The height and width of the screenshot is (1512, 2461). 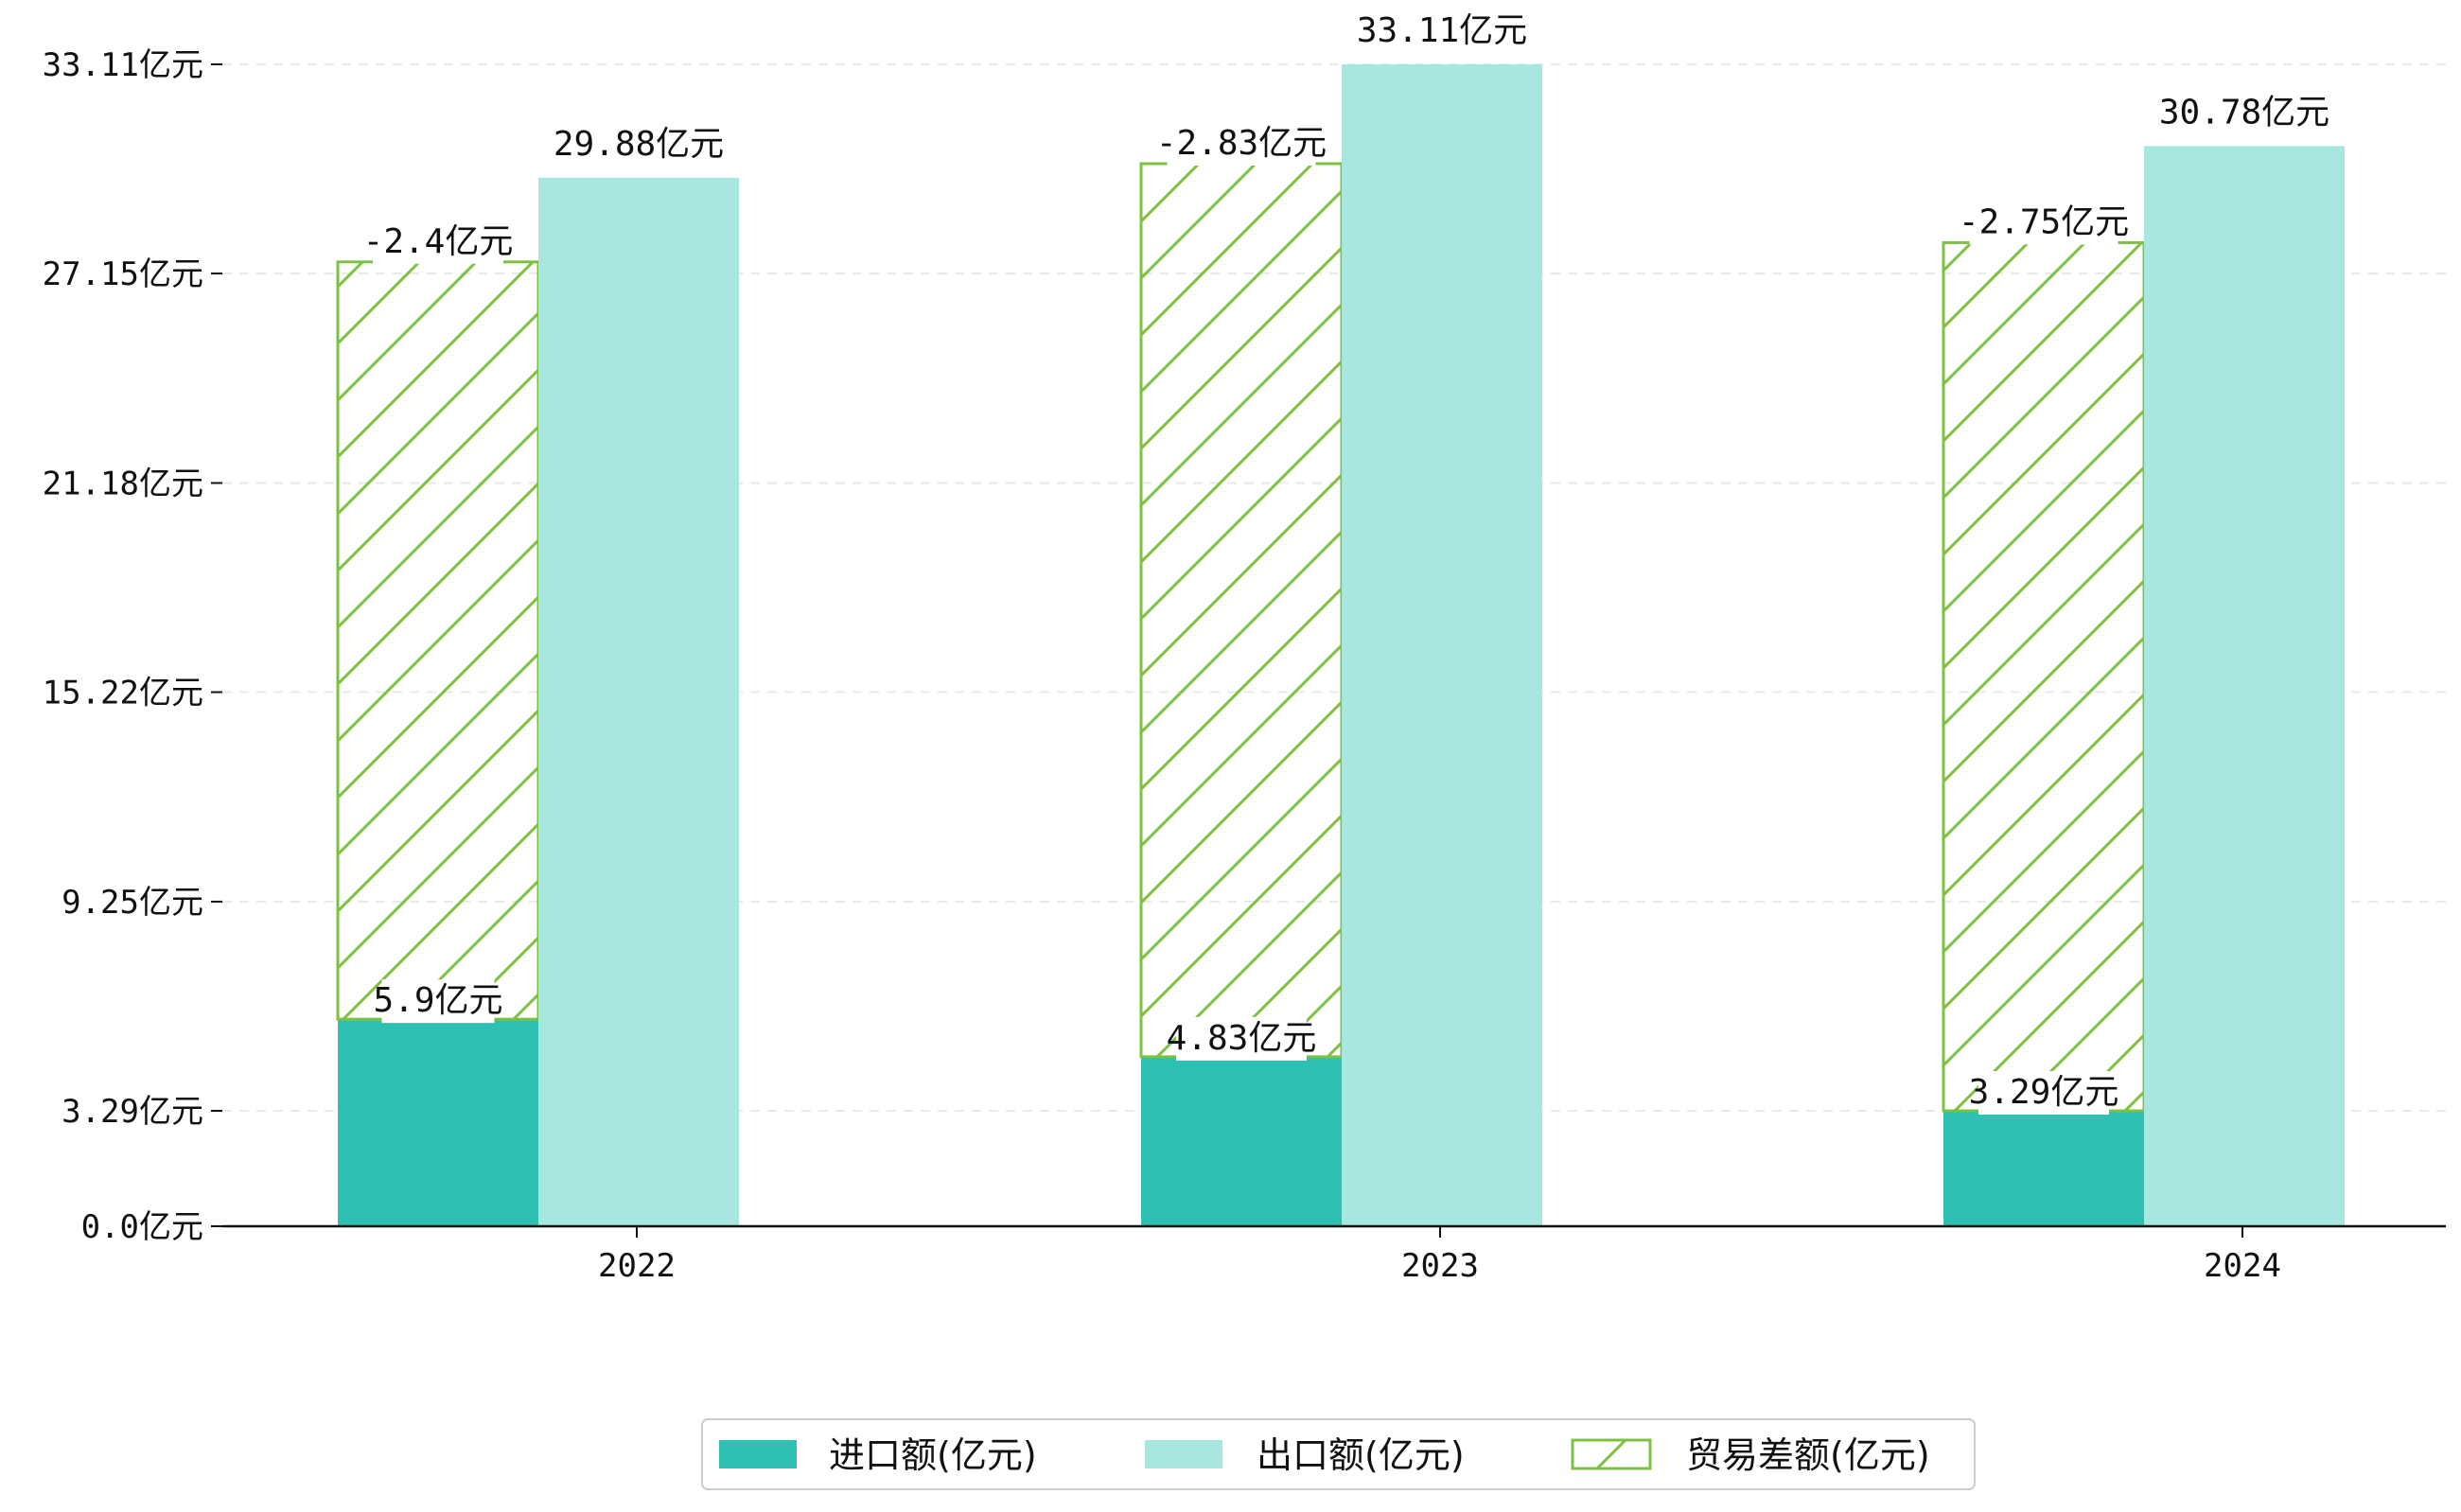 I want to click on y-tick-label: 15.22亿元, so click(x=123, y=694).